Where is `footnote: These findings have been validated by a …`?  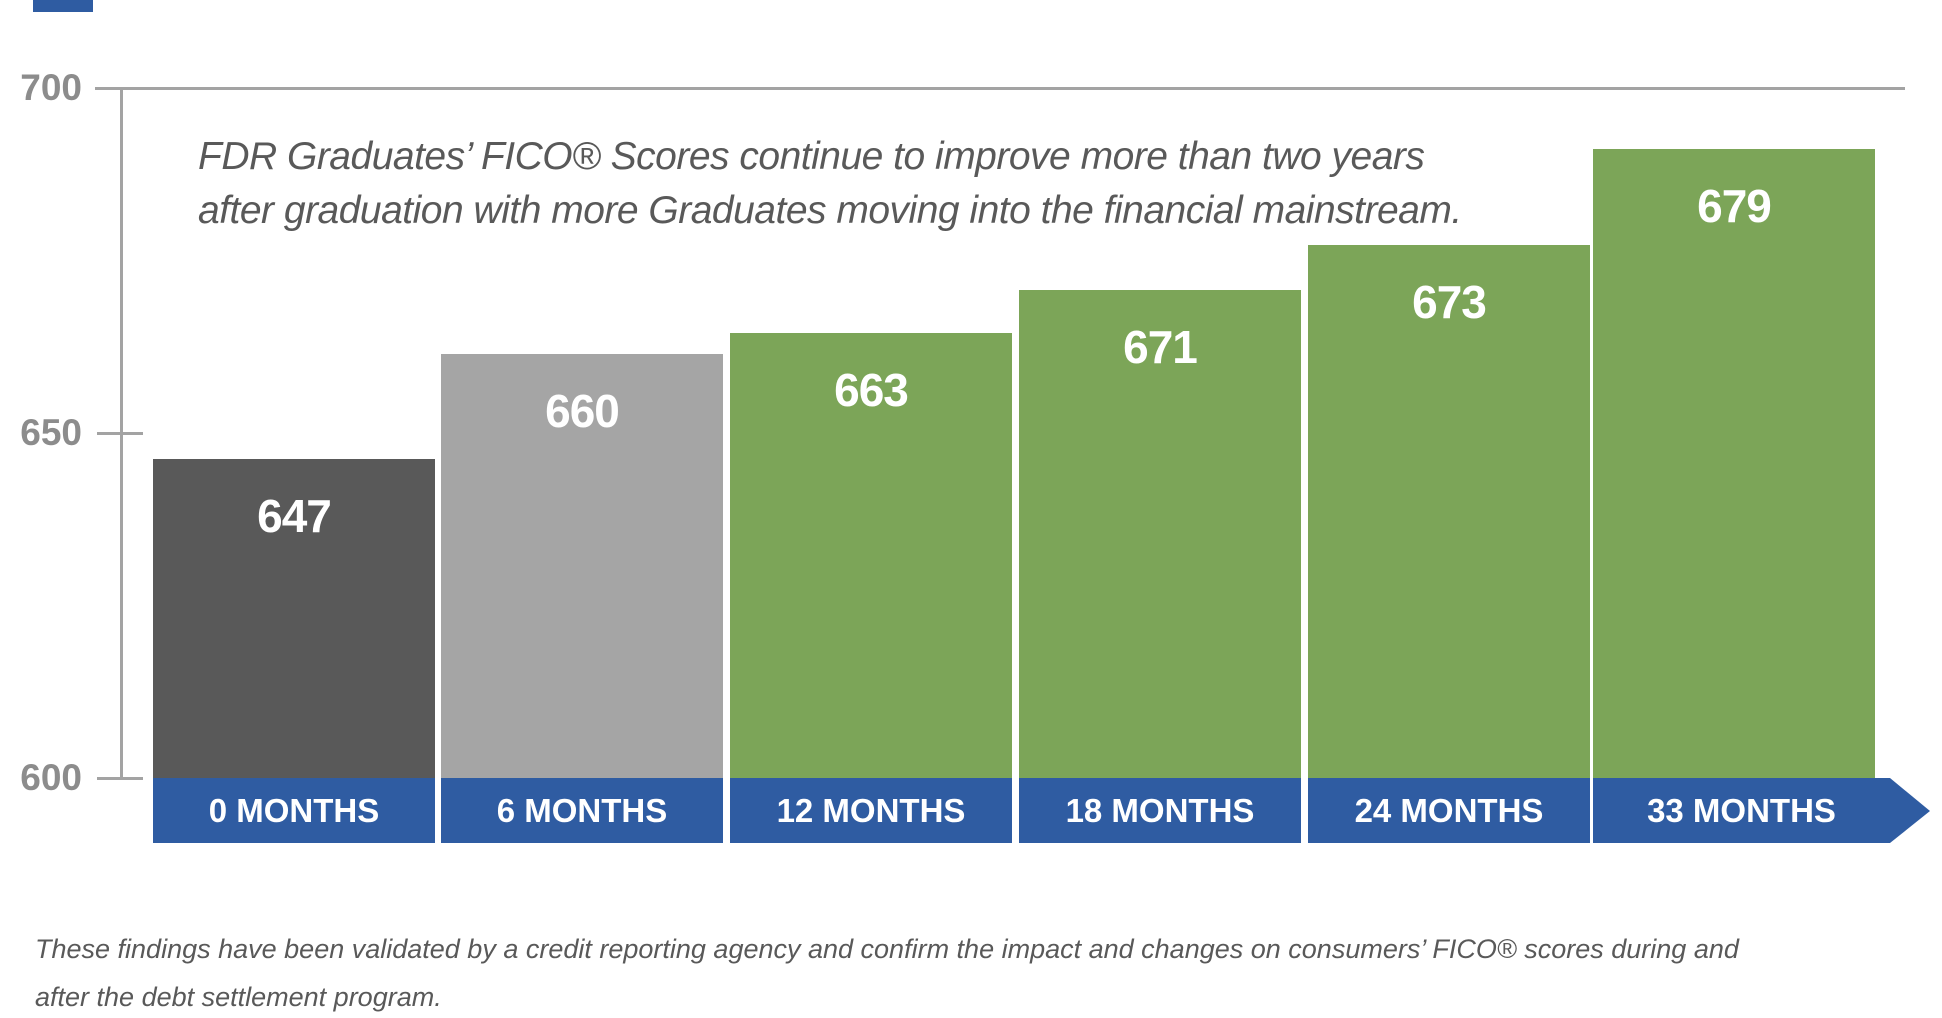
footnote: These findings have been validated by a … is located at coordinates (887, 971).